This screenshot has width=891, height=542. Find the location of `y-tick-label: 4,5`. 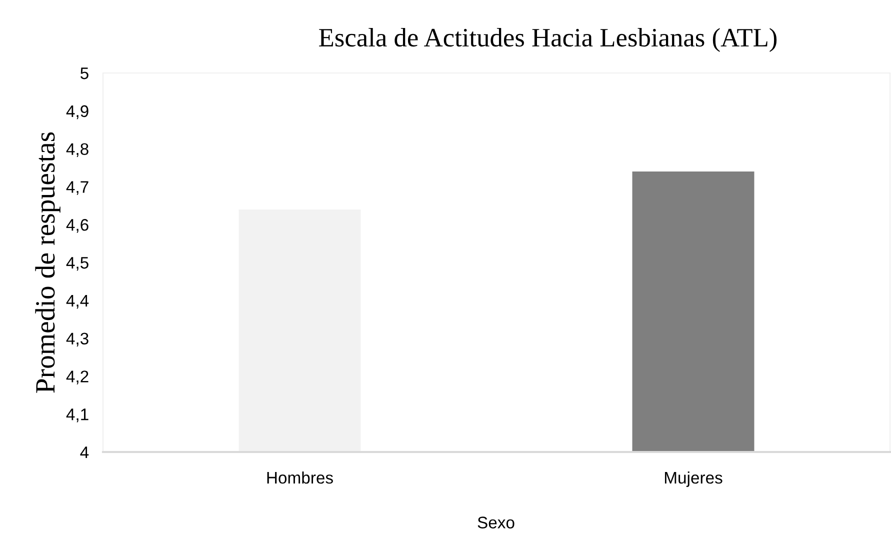

y-tick-label: 4,5 is located at coordinates (77, 264).